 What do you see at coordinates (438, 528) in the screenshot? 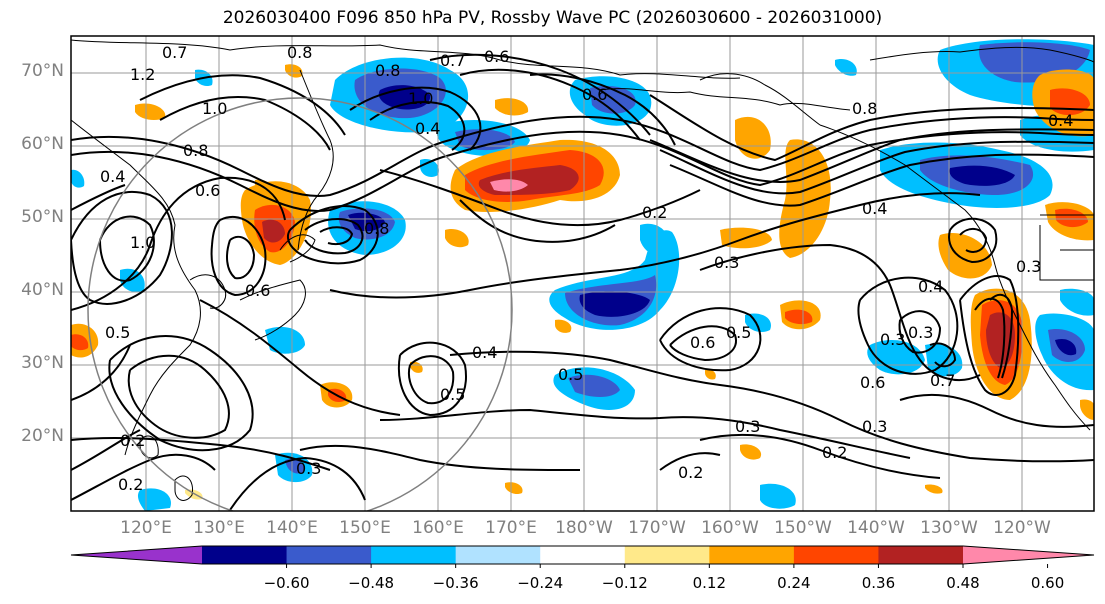
I see `lon-label: 160°E` at bounding box center [438, 528].